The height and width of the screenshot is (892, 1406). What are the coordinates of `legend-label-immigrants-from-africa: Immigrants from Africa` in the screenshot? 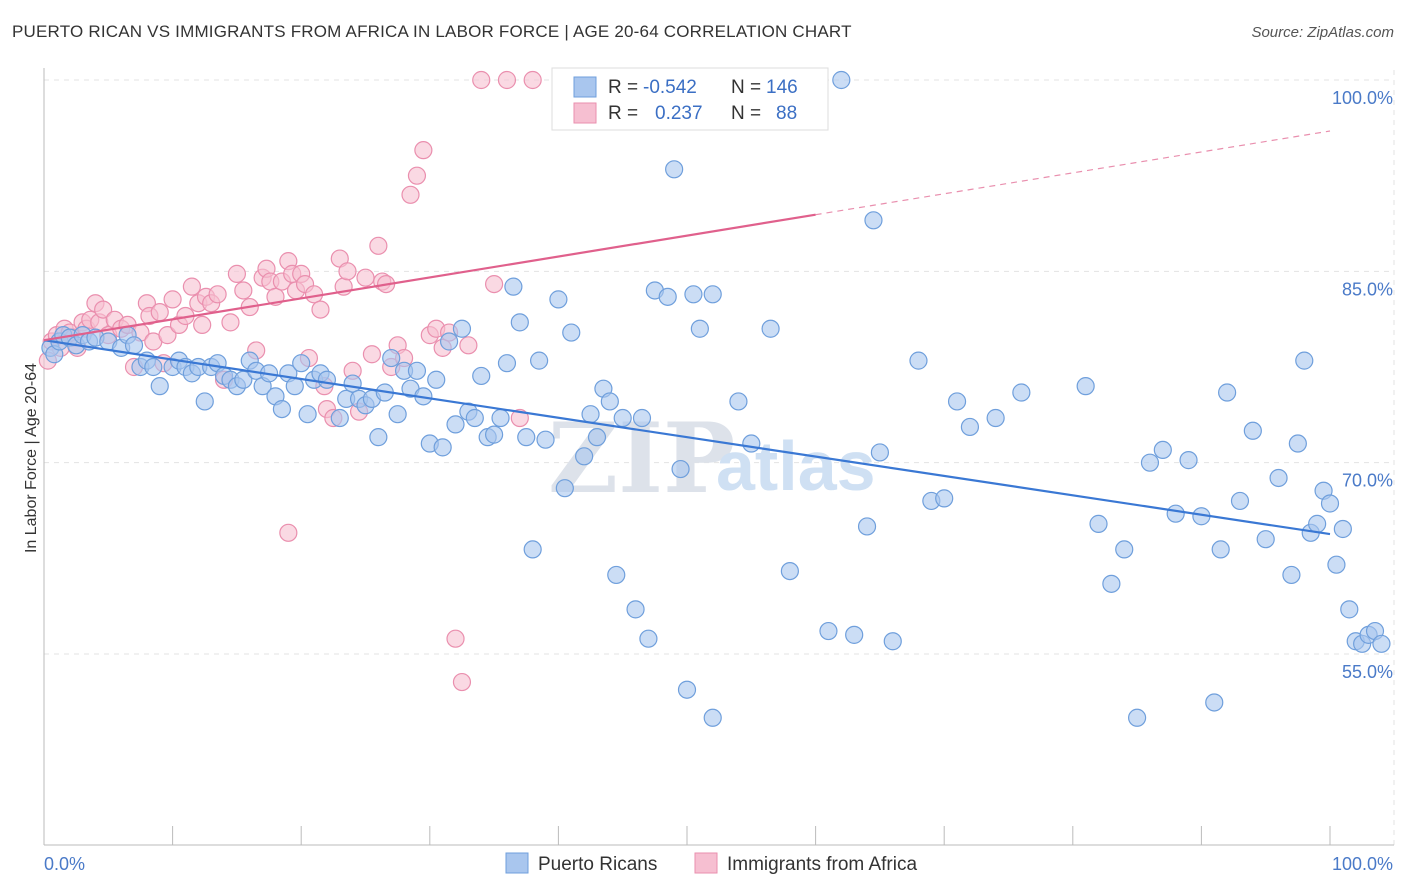 It's located at (822, 864).